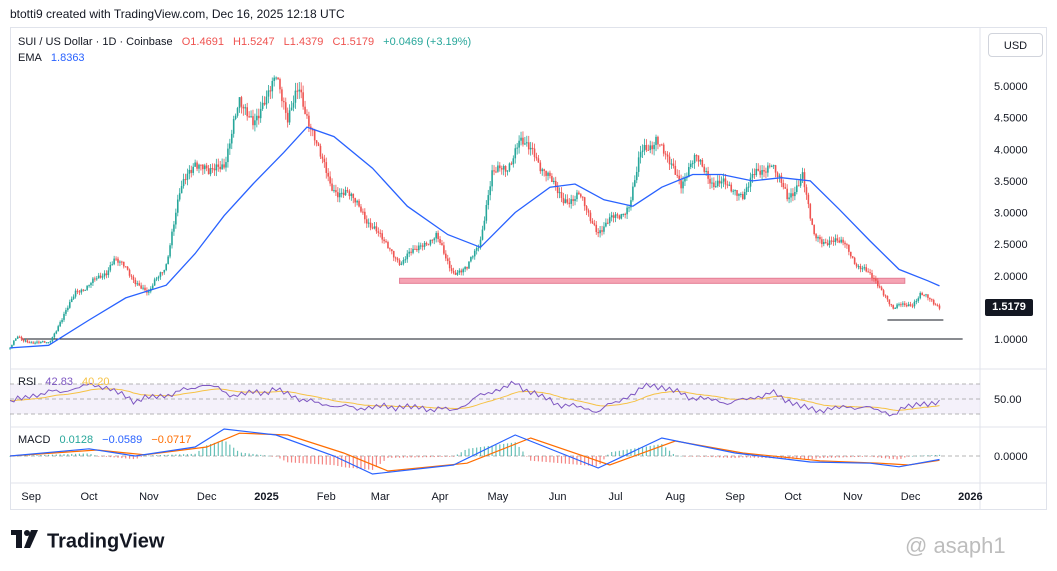 The image size is (1057, 571). What do you see at coordinates (54, 58) in the screenshot?
I see `ema-legend: EMA 1.8363` at bounding box center [54, 58].